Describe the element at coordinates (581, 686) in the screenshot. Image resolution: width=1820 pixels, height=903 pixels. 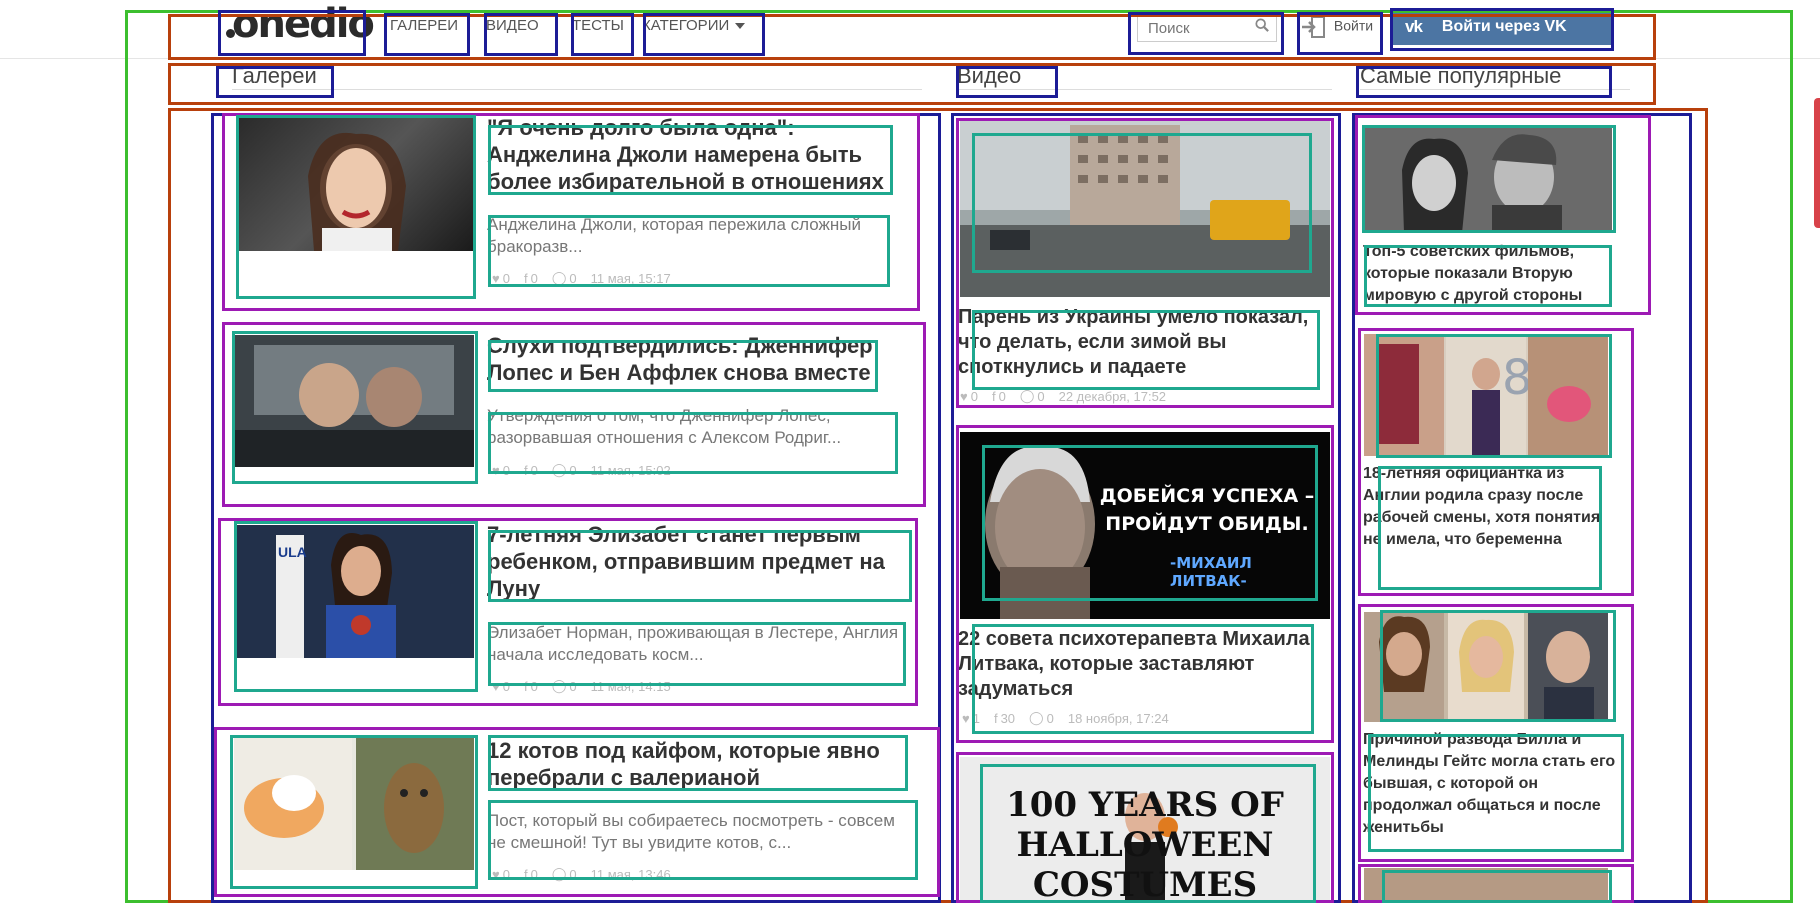
I see `gallery-meta-3: ♥ 0 f 0 ◯ 0 11 мая, 14:15` at that location.